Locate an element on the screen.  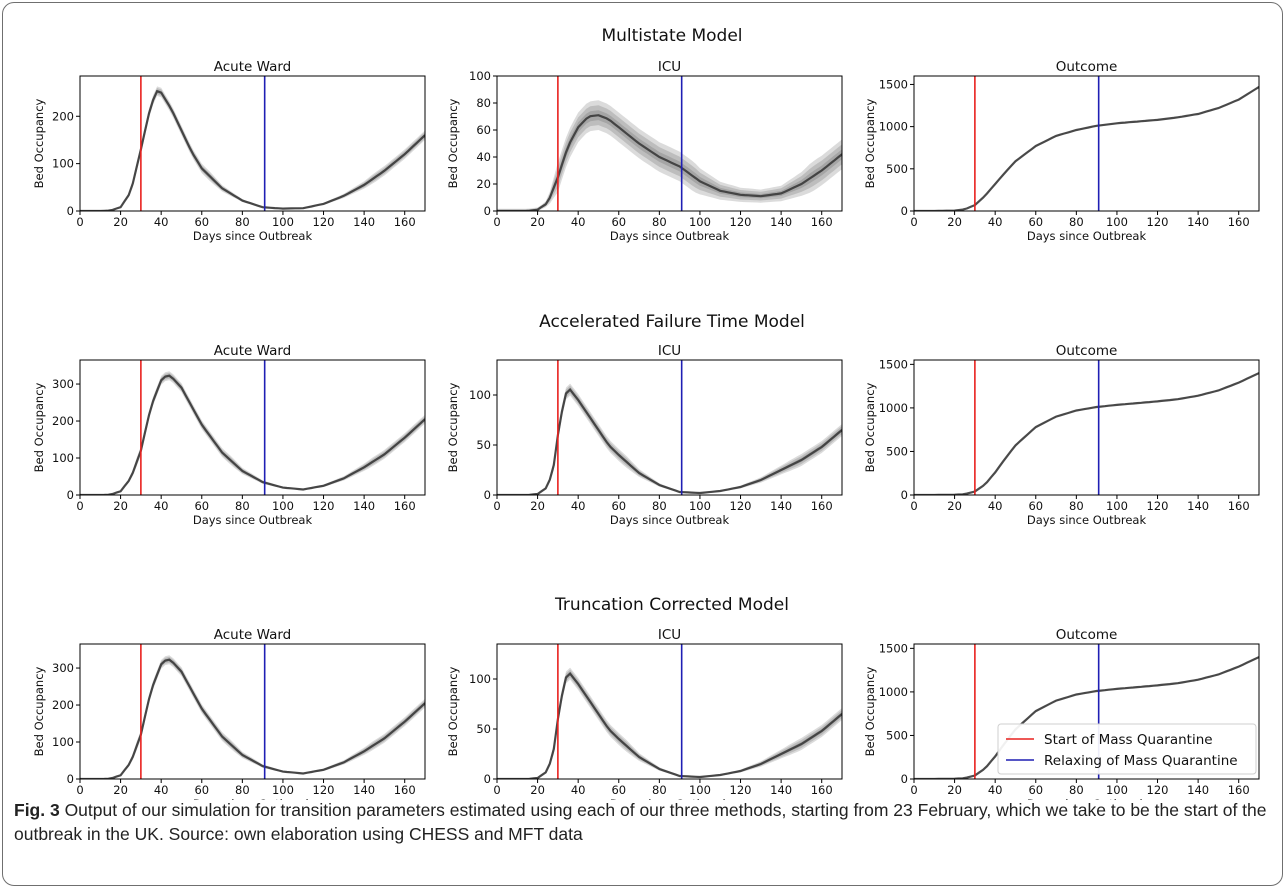
y-tick-label: 20 is located at coordinates (483, 184).